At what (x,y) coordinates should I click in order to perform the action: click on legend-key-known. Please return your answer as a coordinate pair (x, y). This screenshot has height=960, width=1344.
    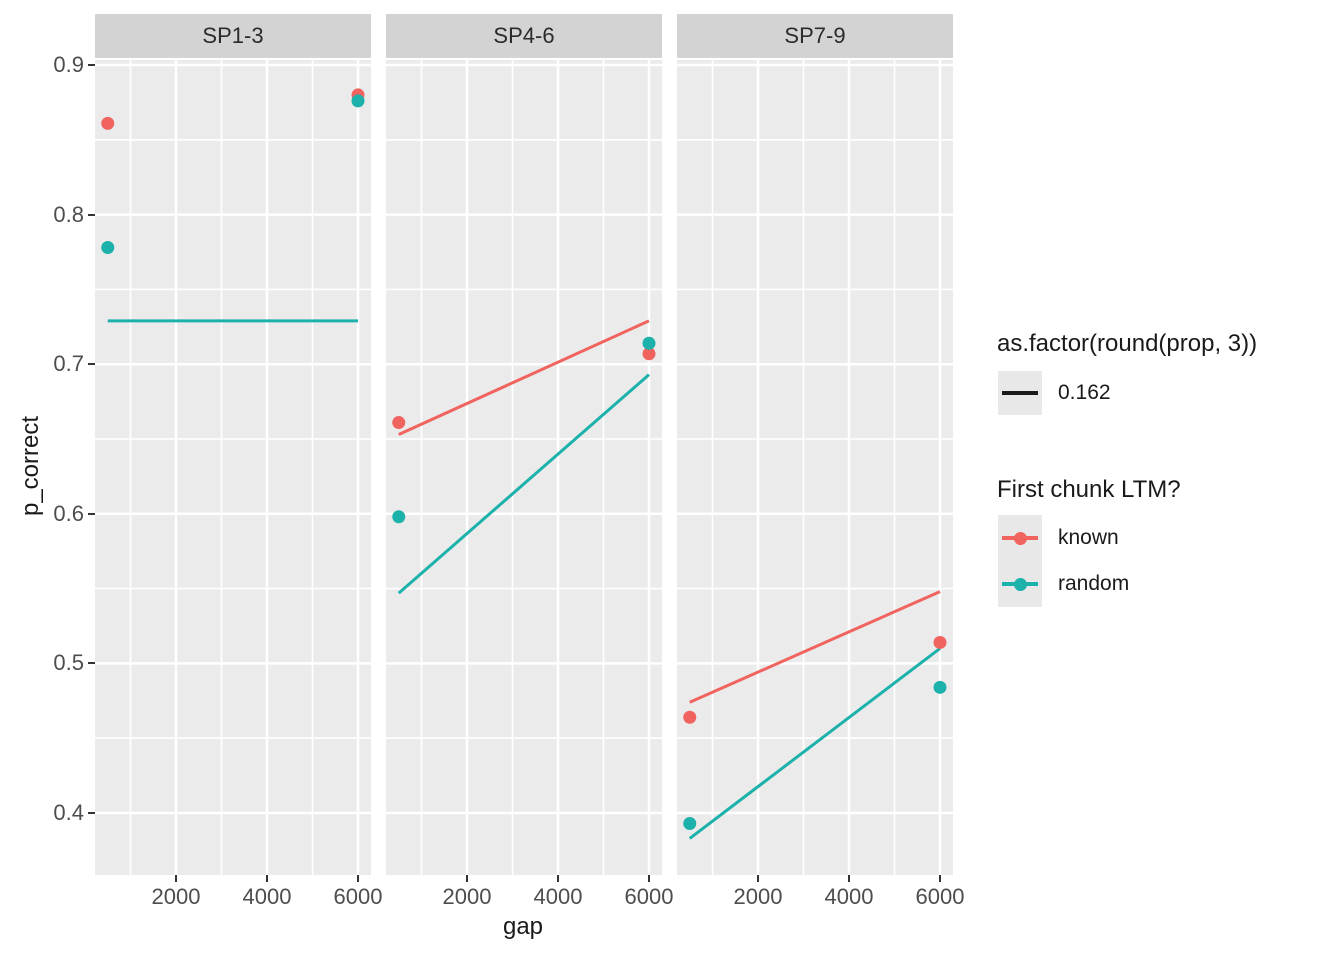
    Looking at the image, I should click on (1020, 538).